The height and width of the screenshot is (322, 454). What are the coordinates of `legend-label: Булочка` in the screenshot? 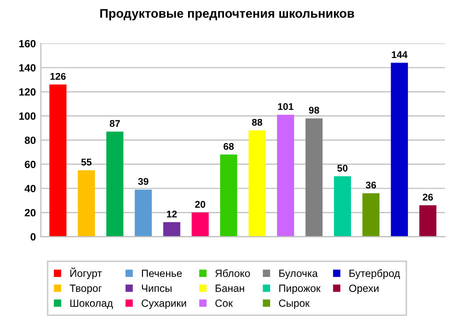 It's located at (298, 275).